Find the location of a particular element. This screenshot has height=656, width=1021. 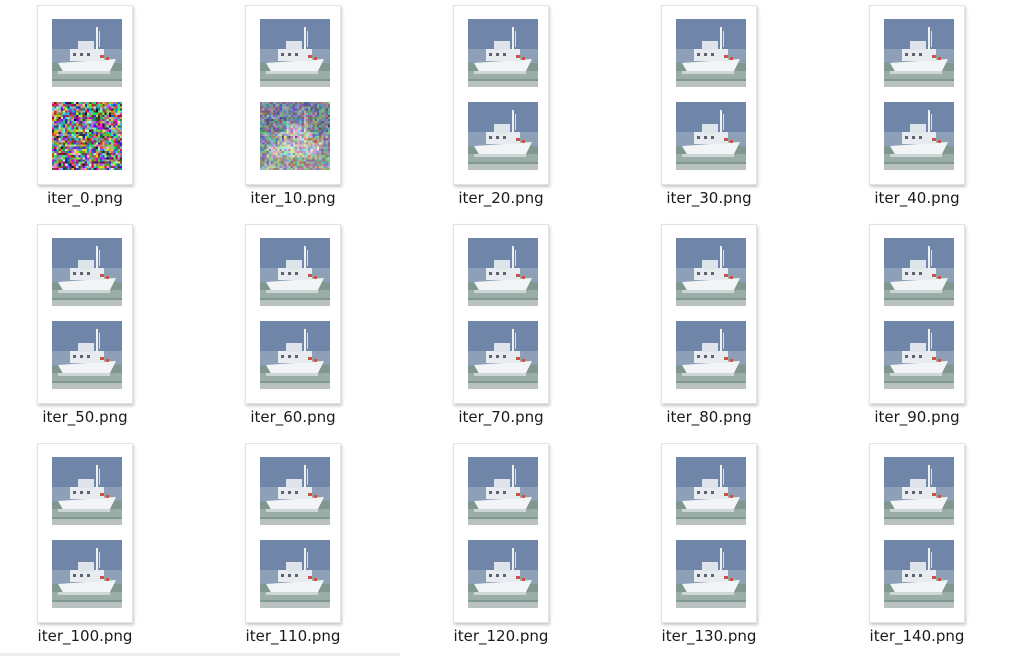

file-item: iter_50.png is located at coordinates (89, 326).